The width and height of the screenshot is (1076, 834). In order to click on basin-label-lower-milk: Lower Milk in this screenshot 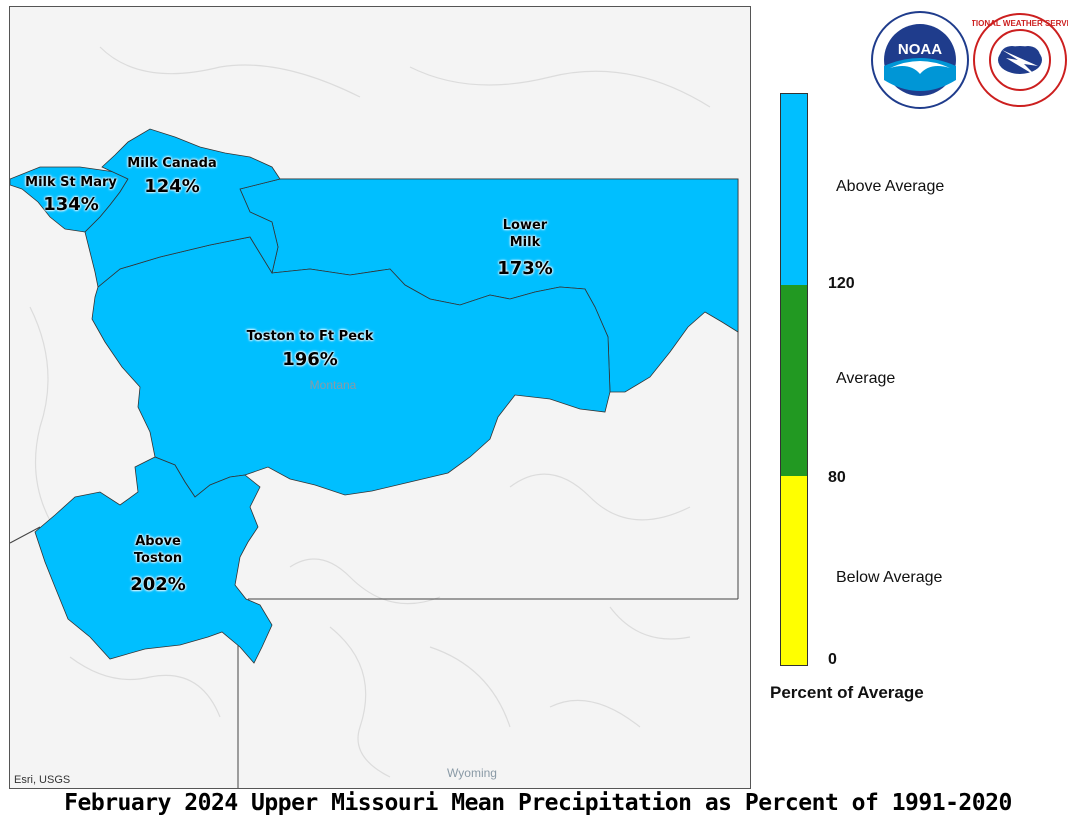, I will do `click(525, 234)`.